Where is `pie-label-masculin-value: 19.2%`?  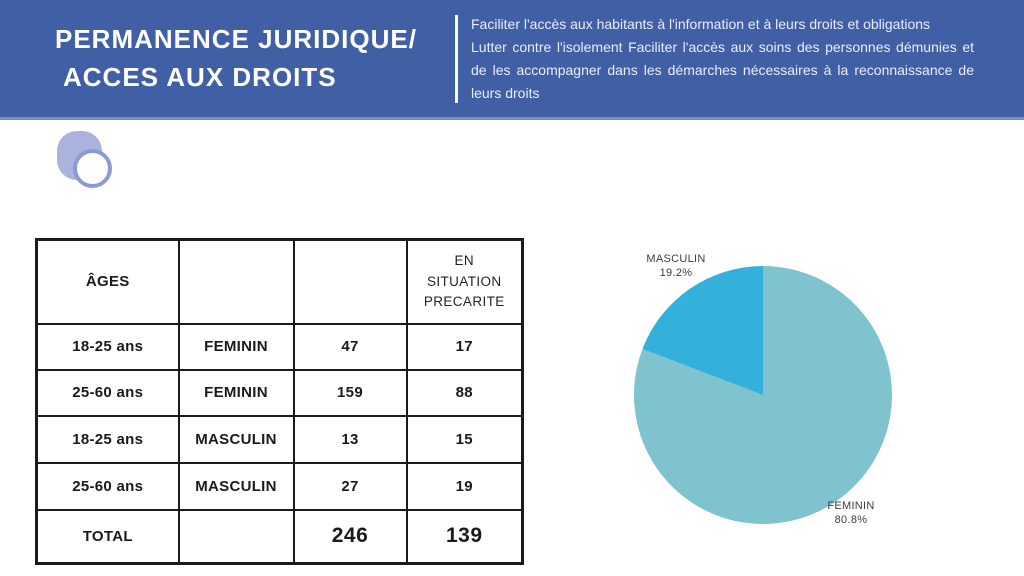
pie-label-masculin-value: 19.2% is located at coordinates (676, 272).